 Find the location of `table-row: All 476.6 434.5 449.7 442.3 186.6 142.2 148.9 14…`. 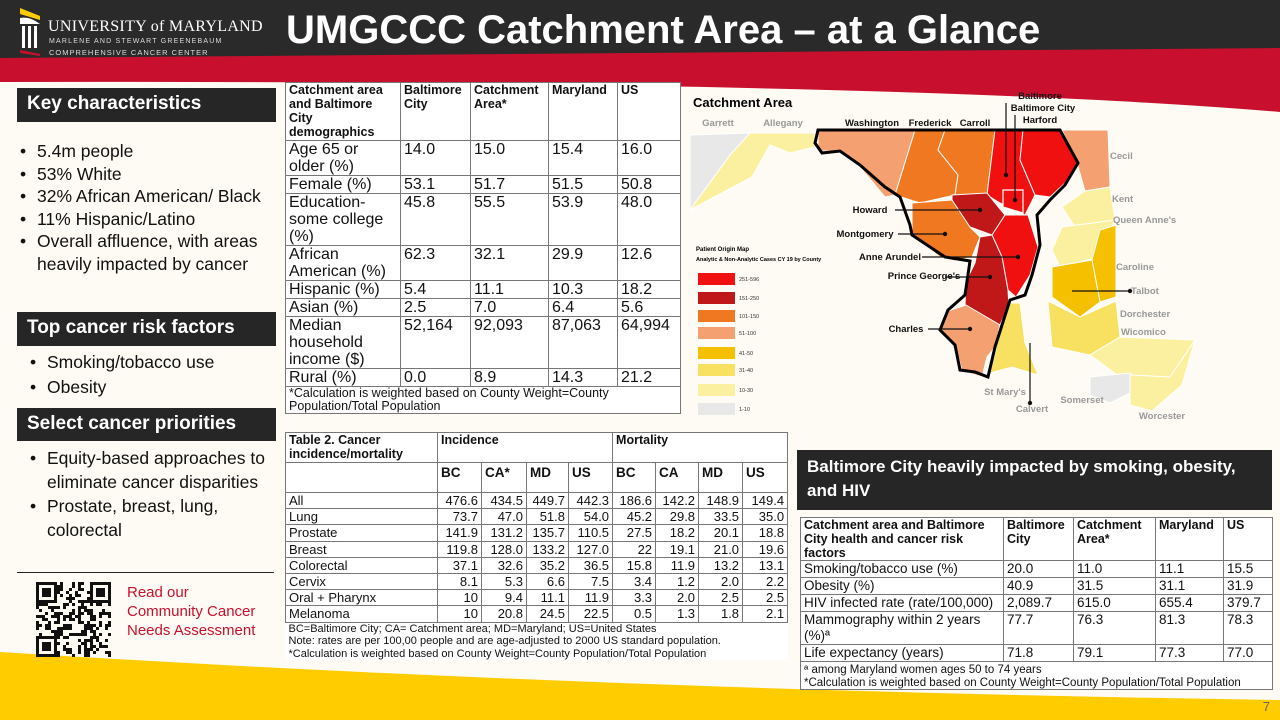

table-row: All 476.6 434.5 449.7 442.3 186.6 142.2 148.9 14… is located at coordinates (537, 500).